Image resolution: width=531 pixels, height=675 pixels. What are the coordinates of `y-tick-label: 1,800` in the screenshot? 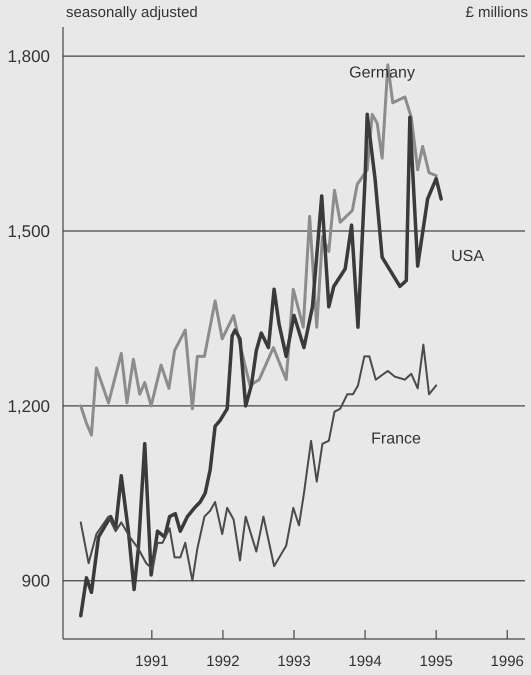 It's located at (28, 56).